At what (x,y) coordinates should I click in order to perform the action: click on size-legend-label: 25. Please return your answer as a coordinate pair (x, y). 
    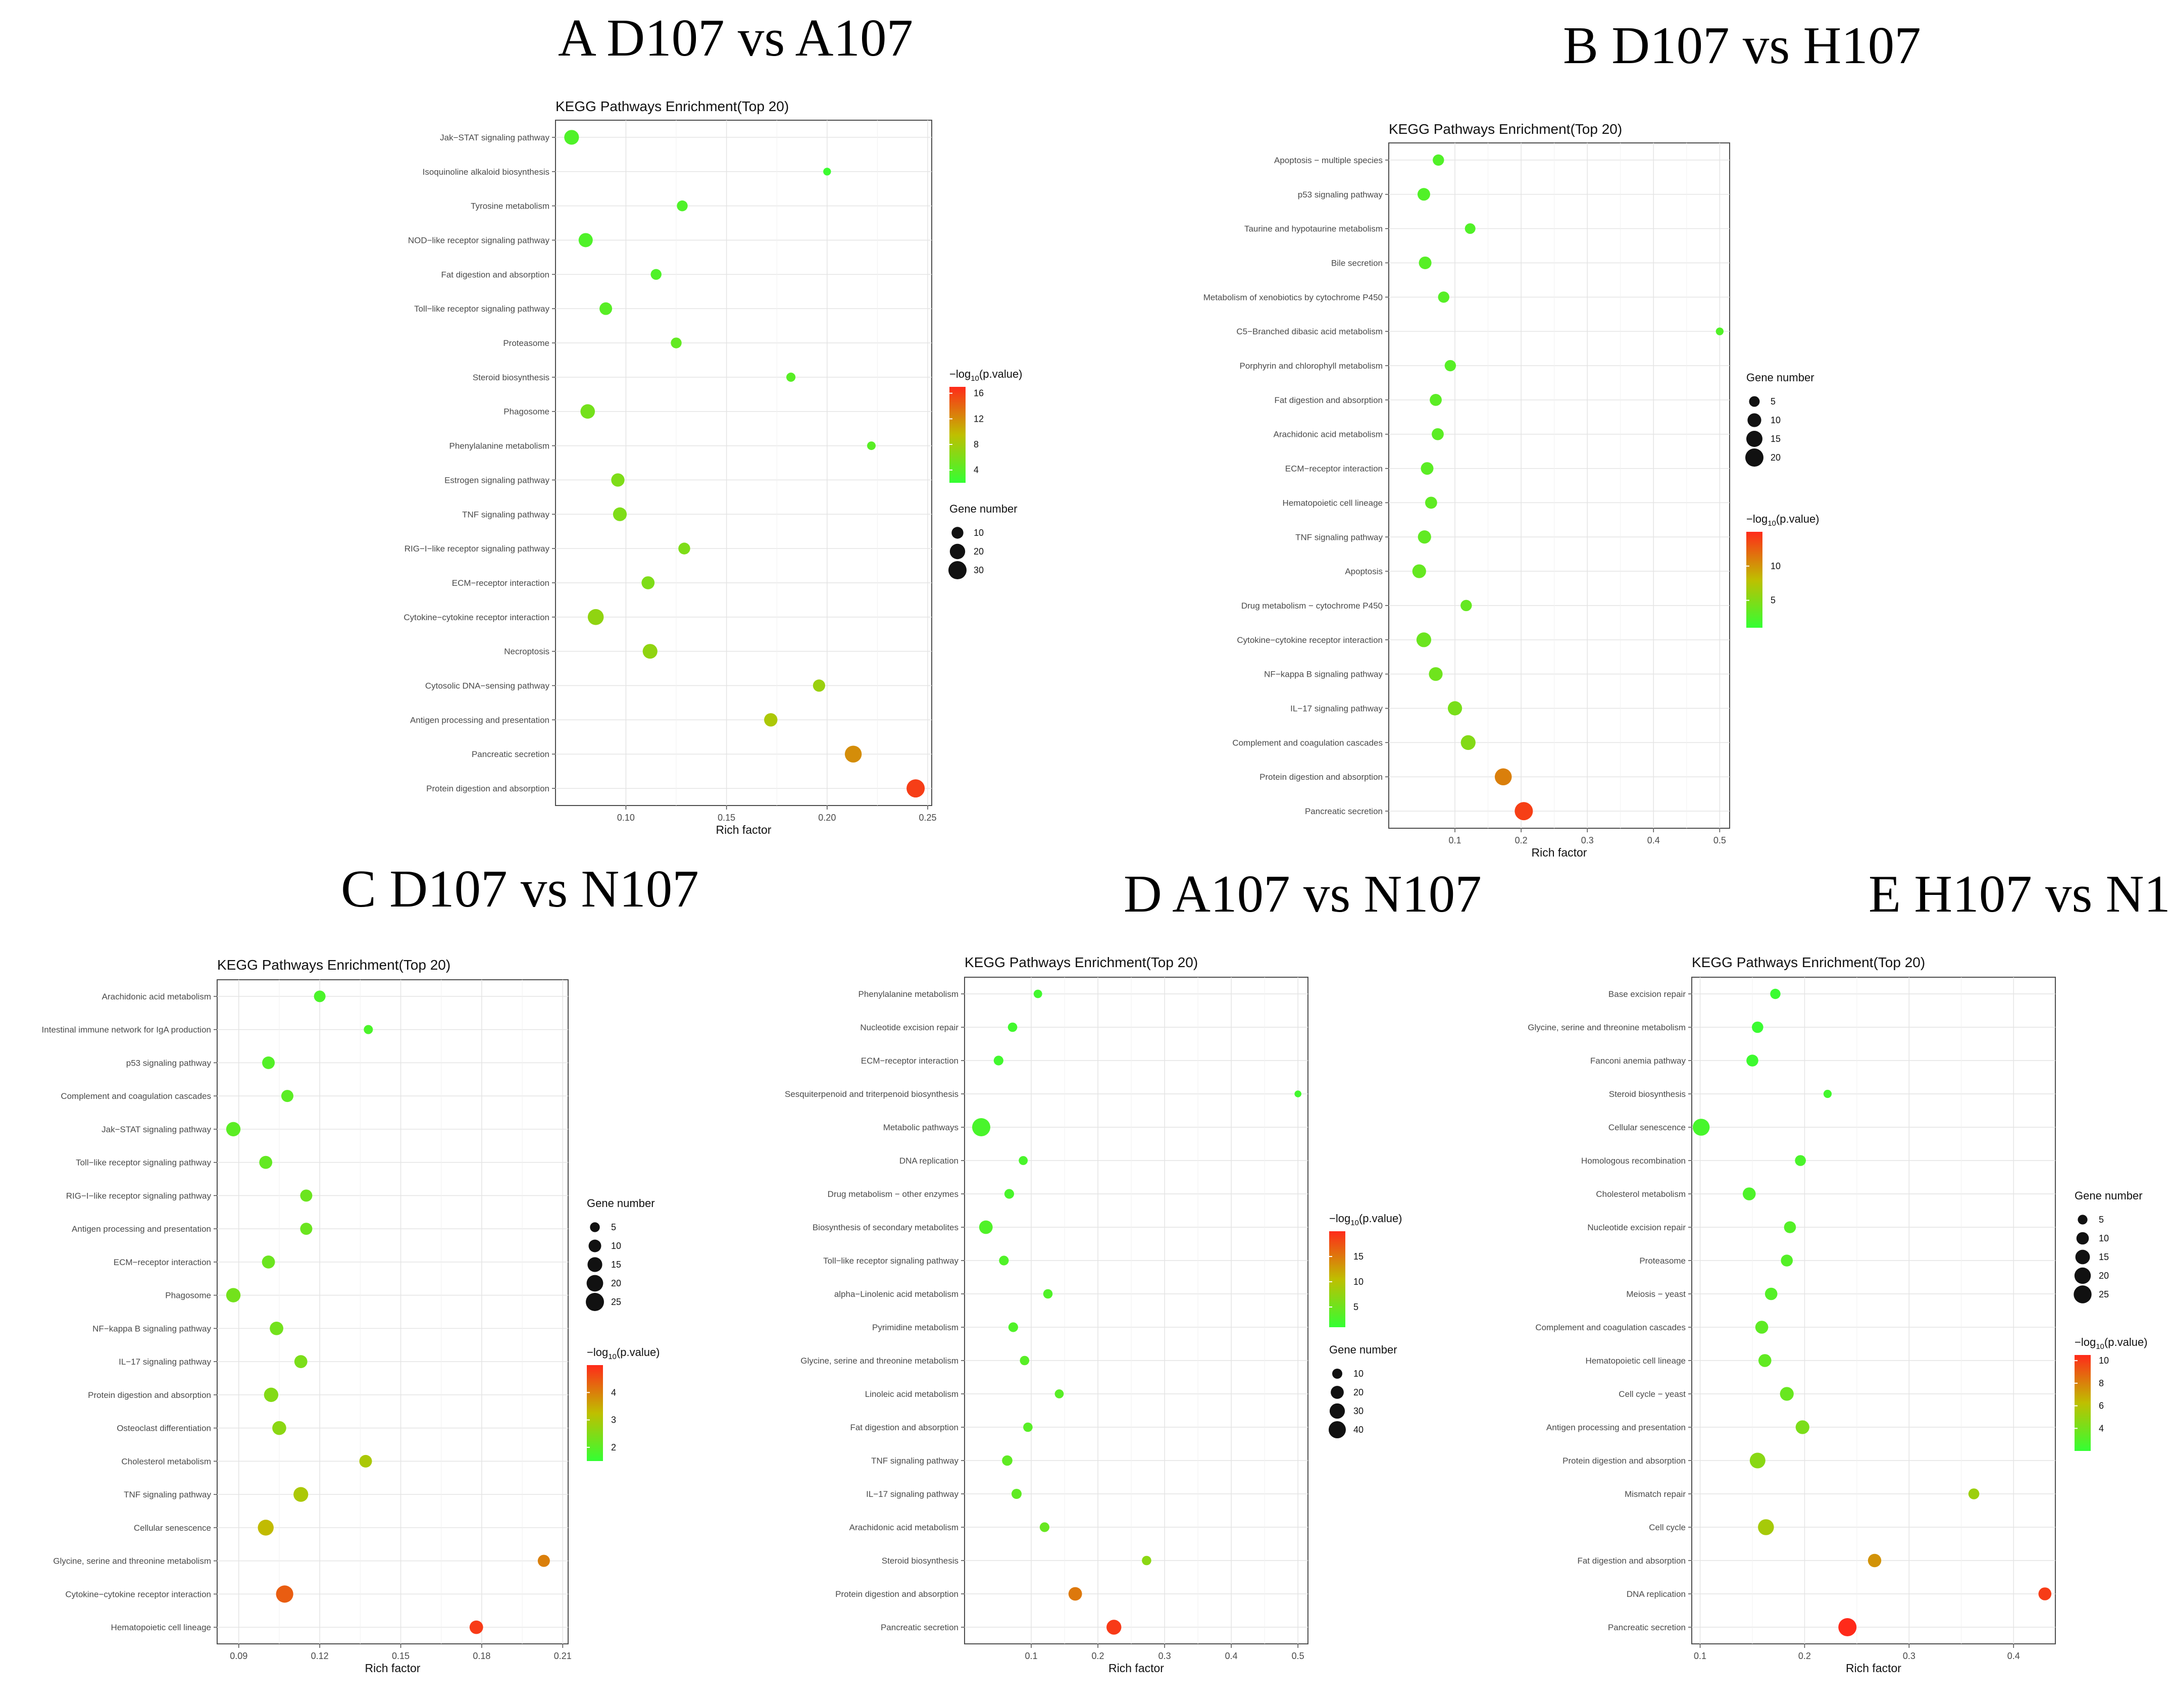
    Looking at the image, I should click on (616, 1302).